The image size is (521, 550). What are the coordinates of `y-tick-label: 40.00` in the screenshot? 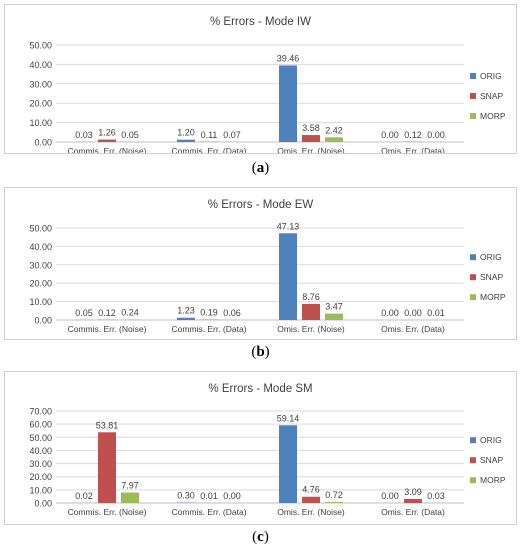 It's located at (40, 451).